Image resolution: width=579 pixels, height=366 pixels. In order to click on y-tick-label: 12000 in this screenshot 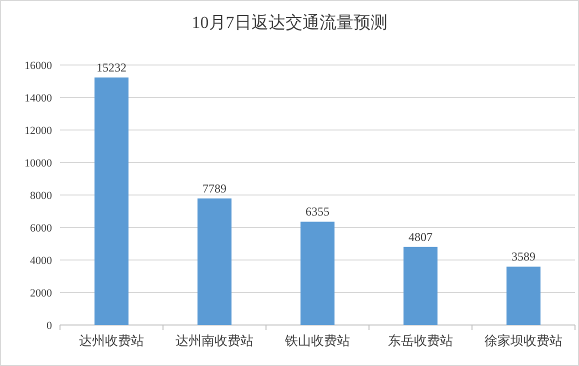, I will do `click(38, 131)`.